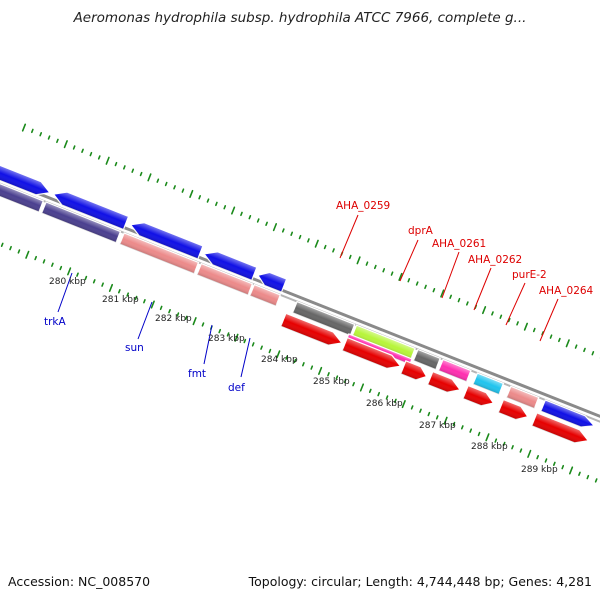 The width and height of the screenshot is (600, 600). What do you see at coordinates (67, 282) in the screenshot?
I see `ruler-tick-label: 280 kbp` at bounding box center [67, 282].